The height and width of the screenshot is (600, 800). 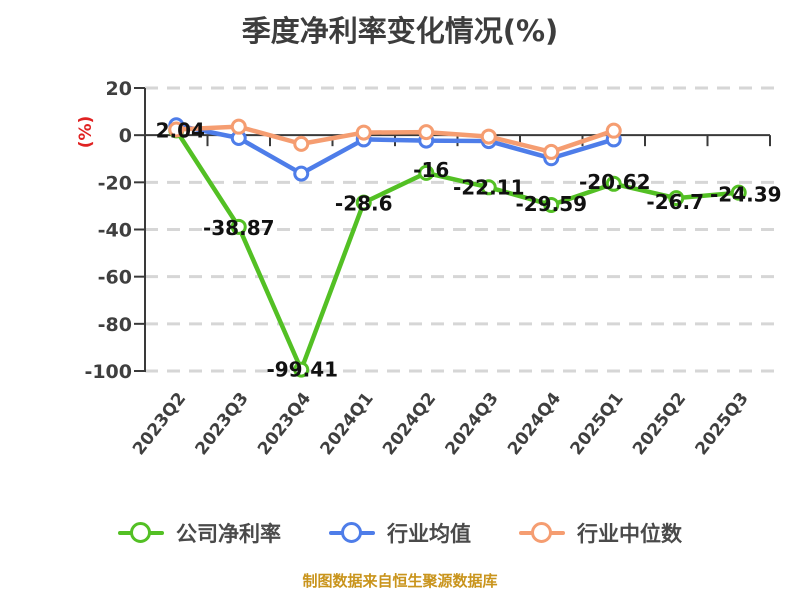 I want to click on data-value-label: -28.6, so click(x=364, y=204).